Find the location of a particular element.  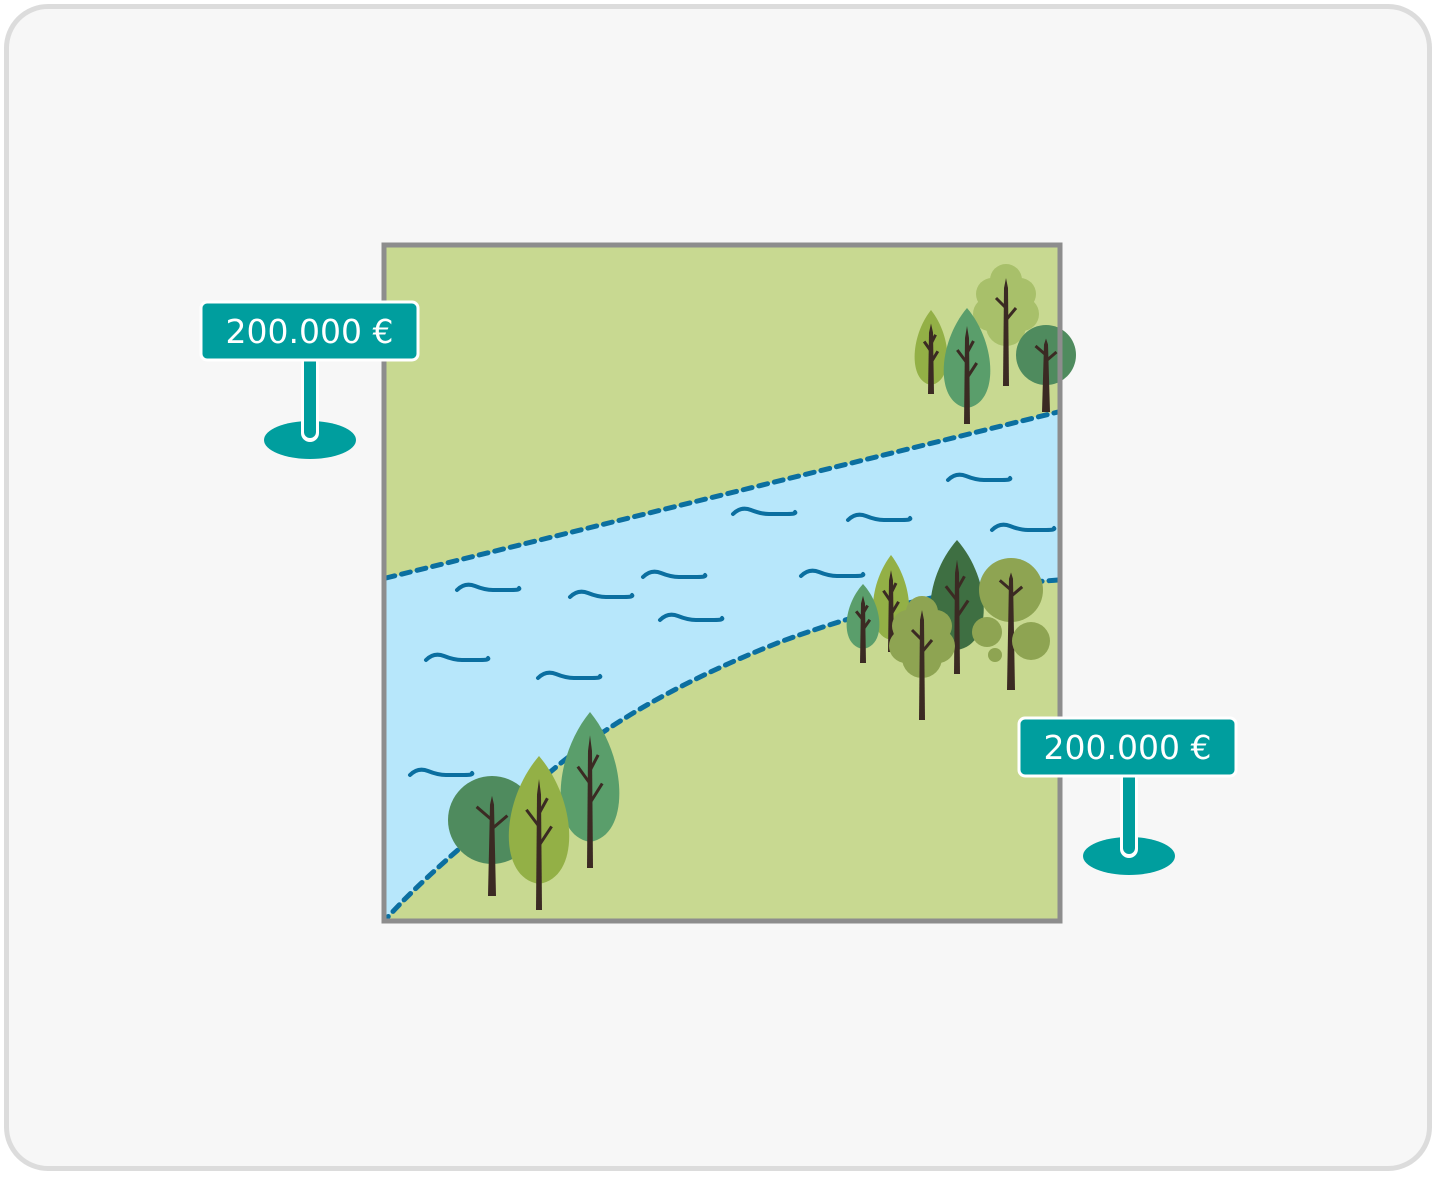

left-price-sign: 200.000 € is located at coordinates (309, 379).